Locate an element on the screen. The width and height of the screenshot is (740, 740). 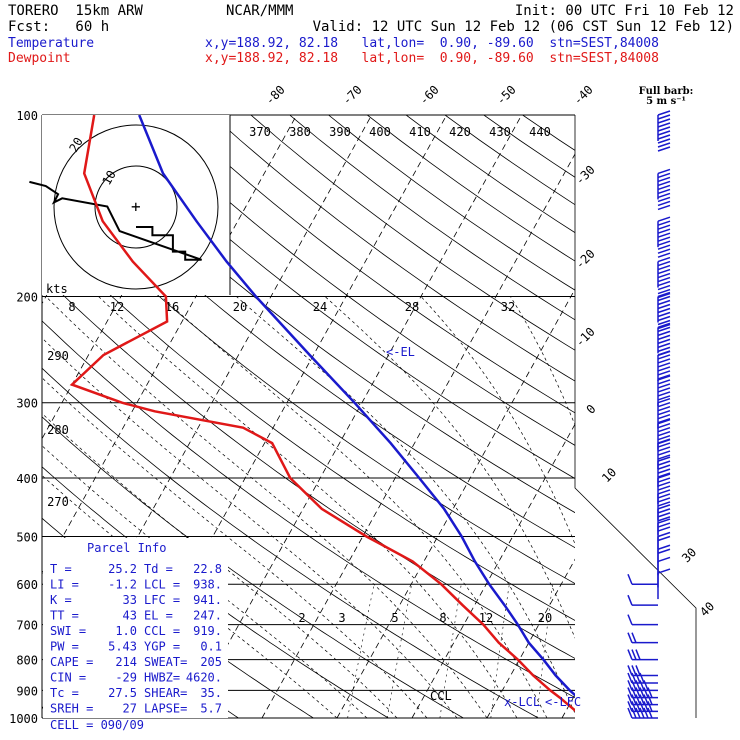
mixing-ratio-label: 8 is located at coordinates (71, 307).